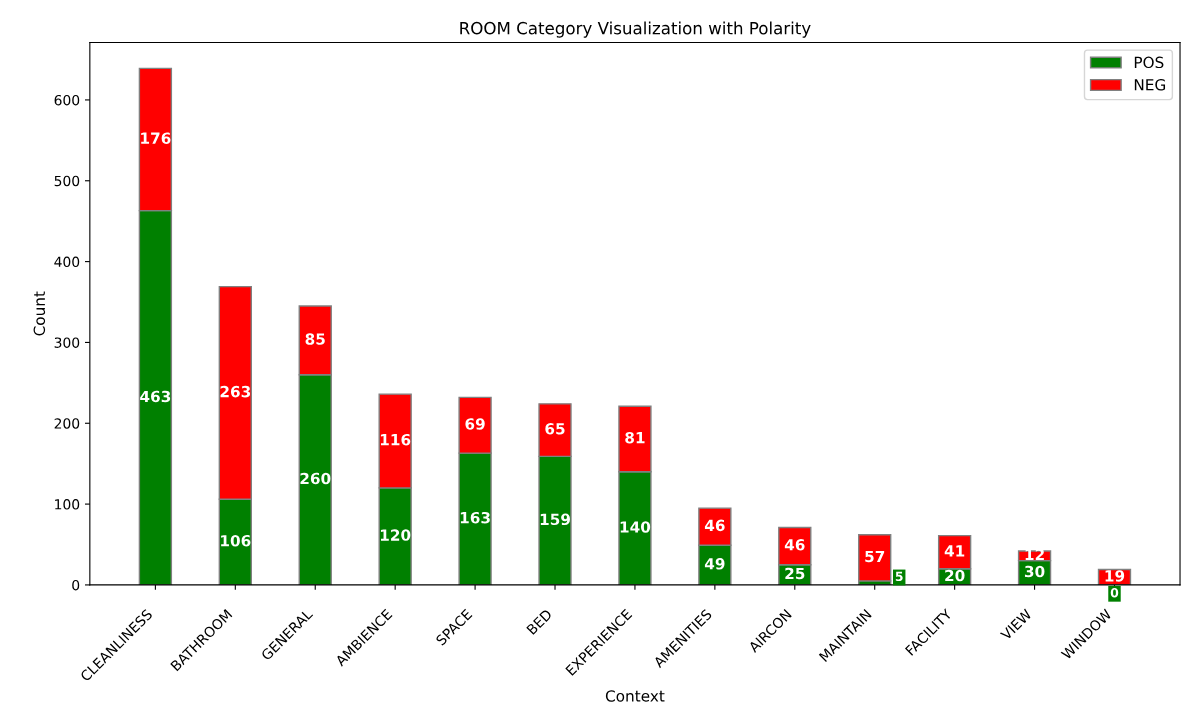 This screenshot has width=1198, height=709. What do you see at coordinates (67, 181) in the screenshot?
I see `y-tick-label: 500` at bounding box center [67, 181].